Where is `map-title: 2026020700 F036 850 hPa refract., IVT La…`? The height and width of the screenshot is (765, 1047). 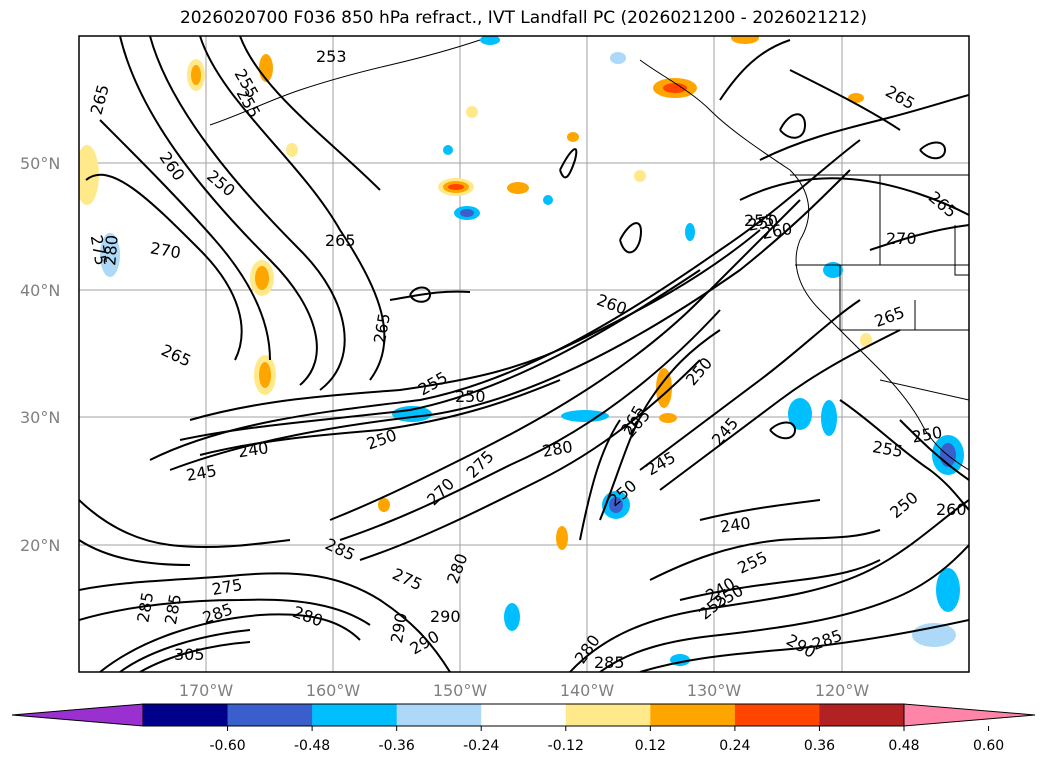
map-title: 2026020700 F036 850 hPa refract., IVT La… is located at coordinates (523, 18).